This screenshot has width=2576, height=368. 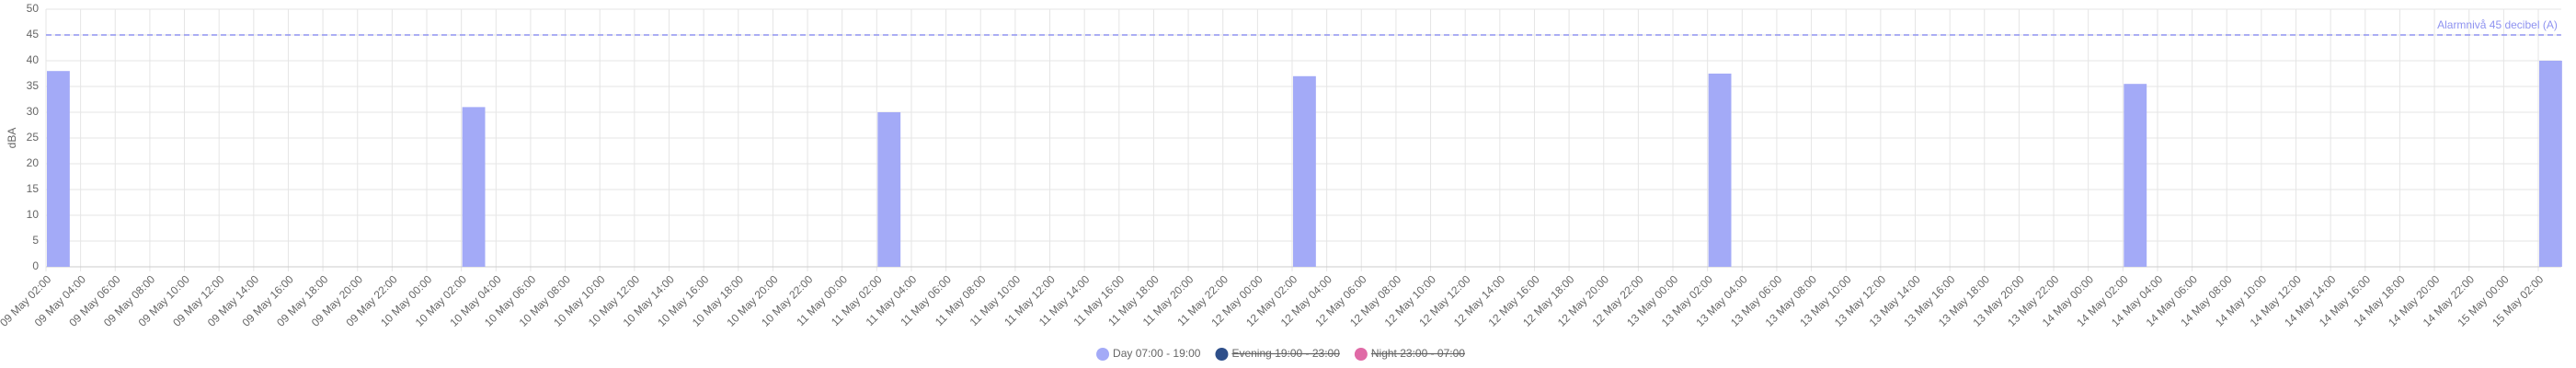 What do you see at coordinates (34, 162) in the screenshot?
I see `y-tick-label: 20` at bounding box center [34, 162].